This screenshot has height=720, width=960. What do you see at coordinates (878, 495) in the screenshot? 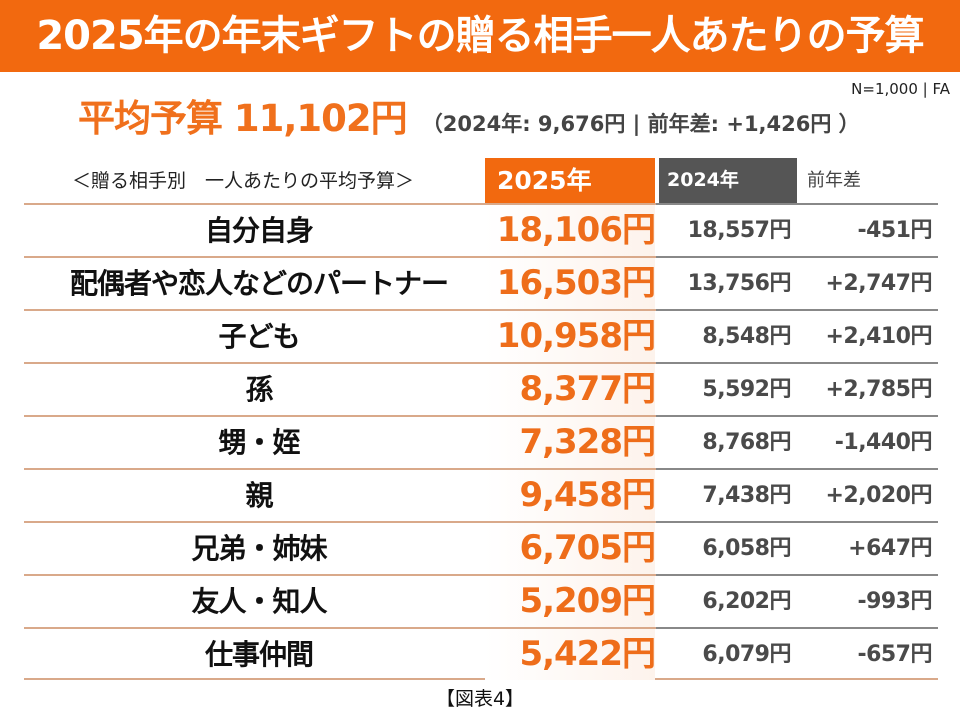
I see `value-diff: +2,020円` at bounding box center [878, 495].